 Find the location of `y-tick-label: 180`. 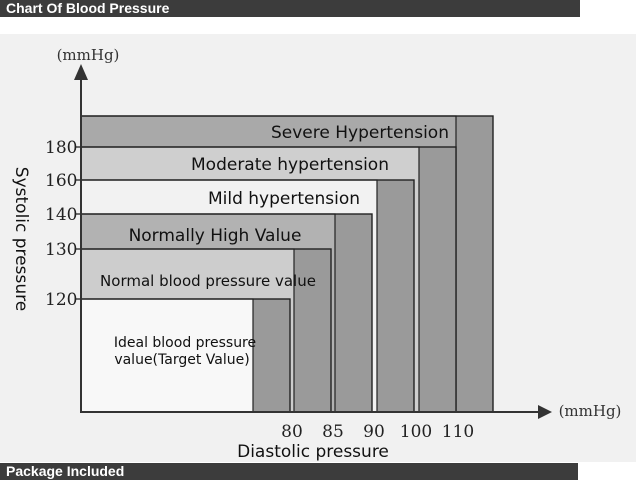

y-tick-label: 180 is located at coordinates (61, 148).